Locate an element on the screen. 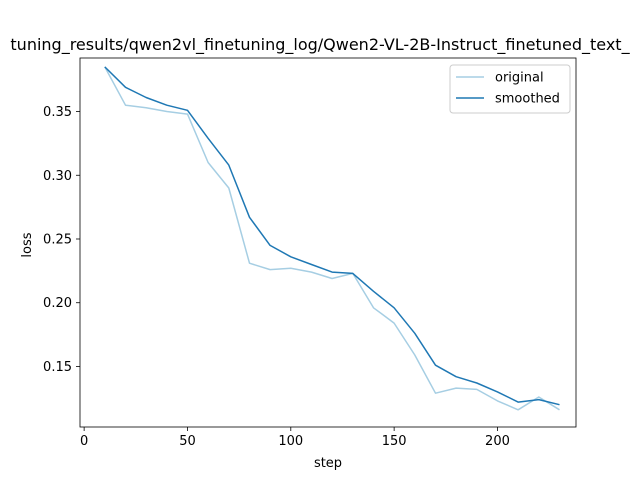  y-tick-label: 0.20 is located at coordinates (57, 303).